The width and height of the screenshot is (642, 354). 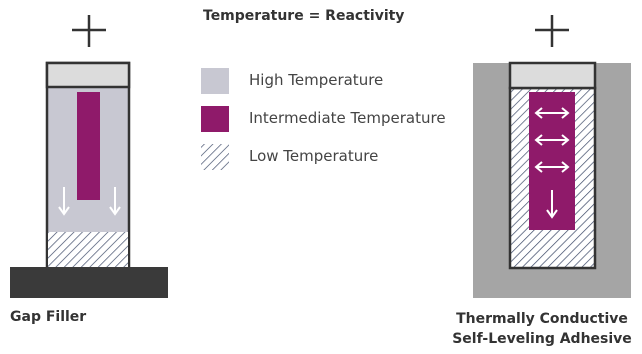 What do you see at coordinates (89, 282) in the screenshot?
I see `gap-filler-base-plate` at bounding box center [89, 282].